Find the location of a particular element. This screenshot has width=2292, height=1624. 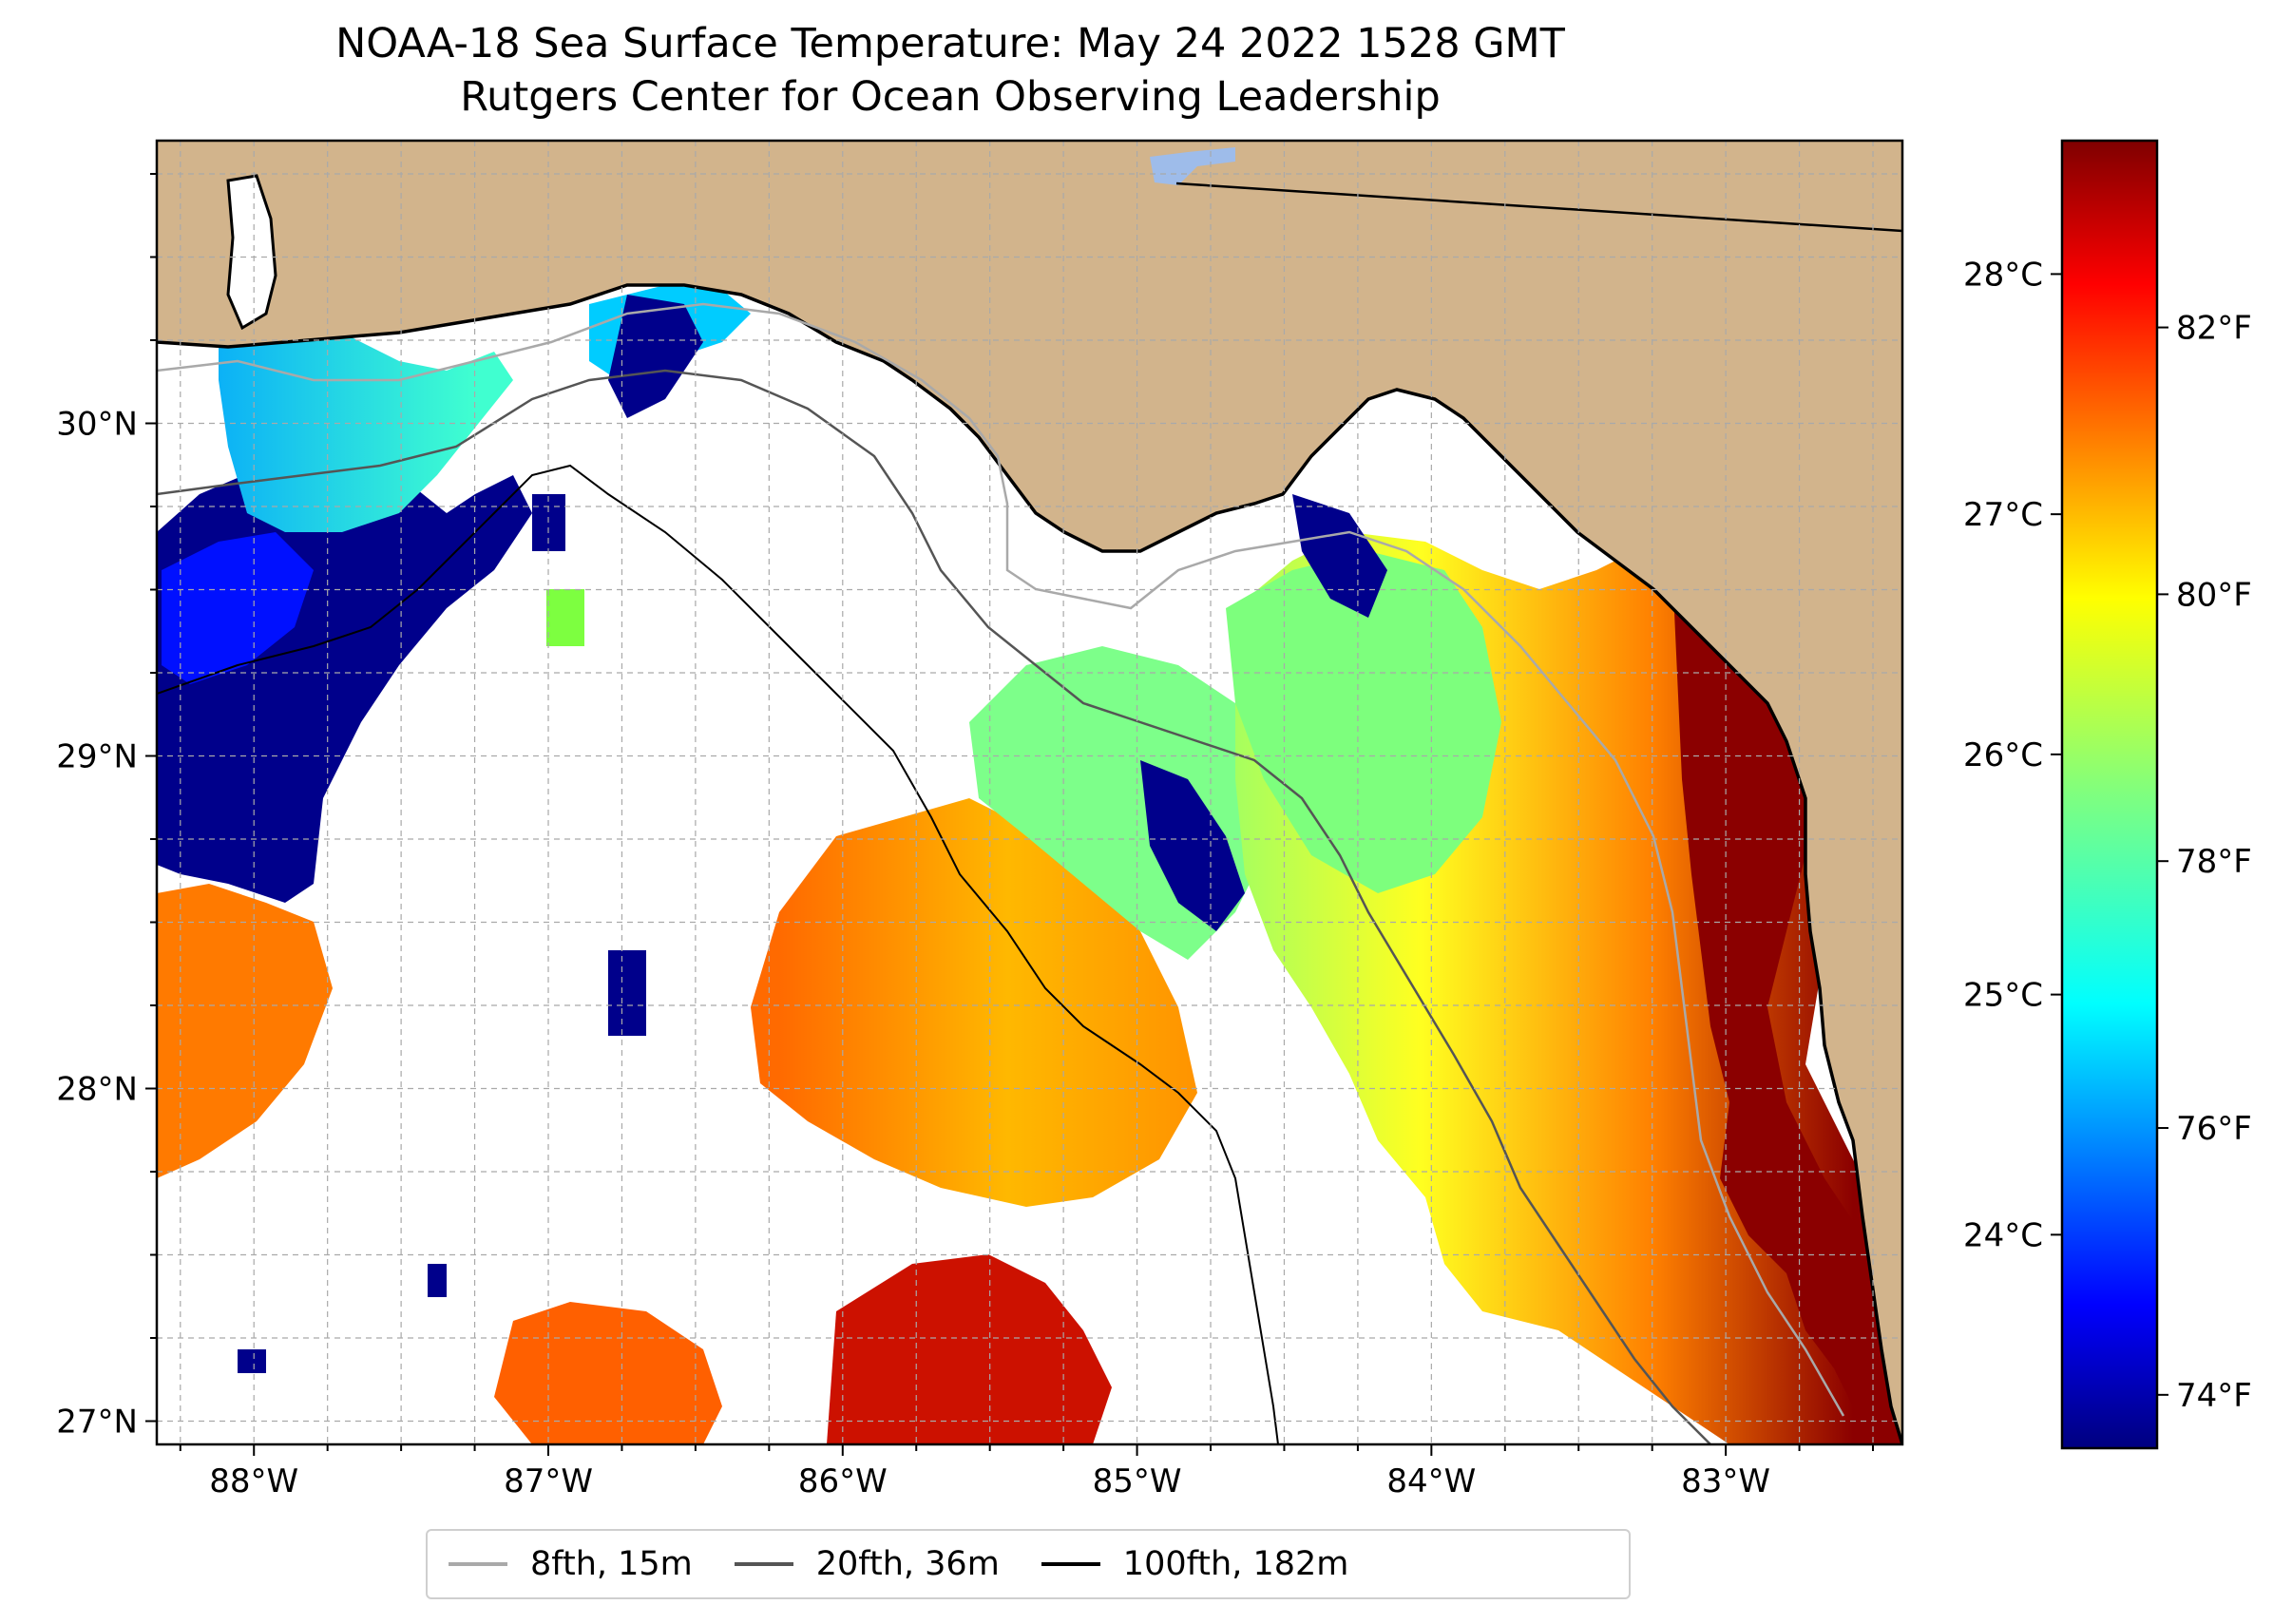

colorbar-celsius-axis: 24°C 25°C 26°C 27°C 28°C is located at coordinates (2012, 755).